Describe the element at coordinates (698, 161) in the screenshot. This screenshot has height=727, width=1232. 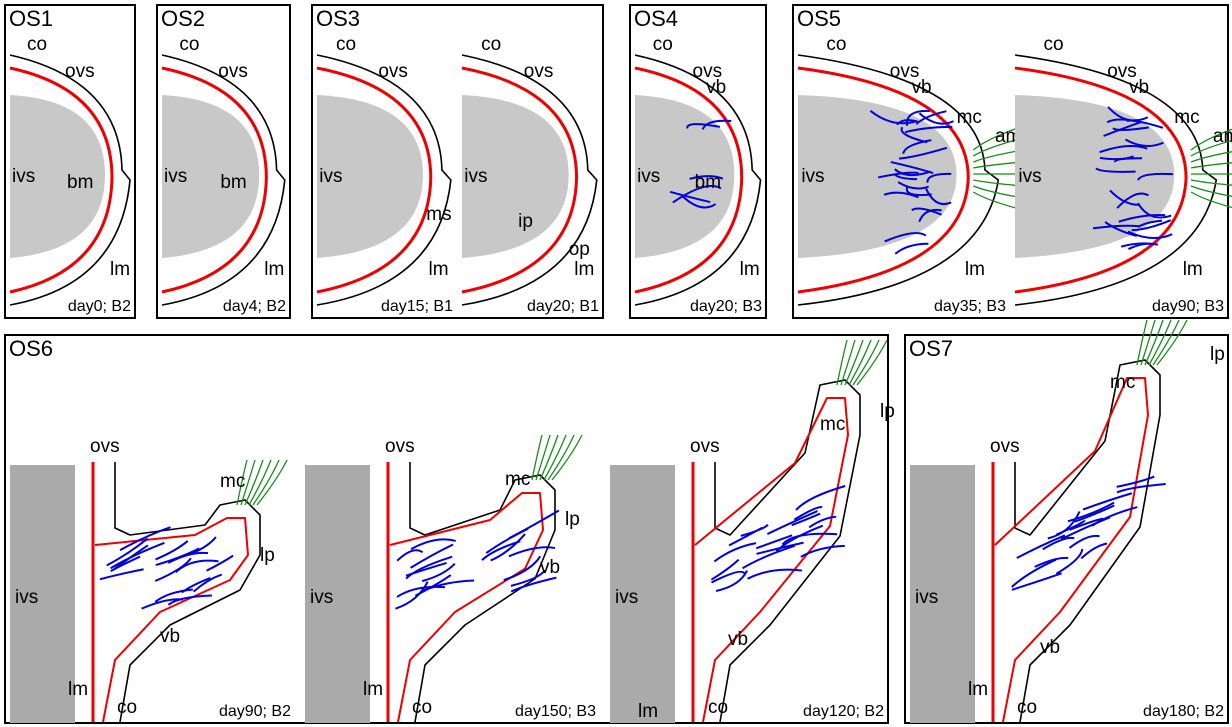
I see `panel-frame` at that location.